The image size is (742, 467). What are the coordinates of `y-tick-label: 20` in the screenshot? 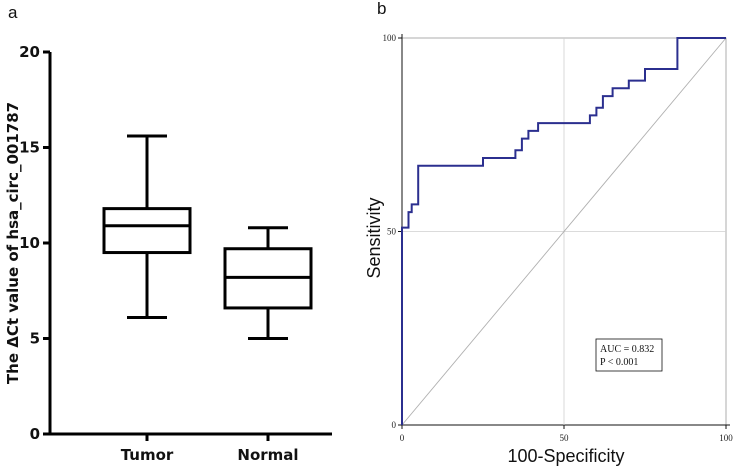 It's located at (29, 52).